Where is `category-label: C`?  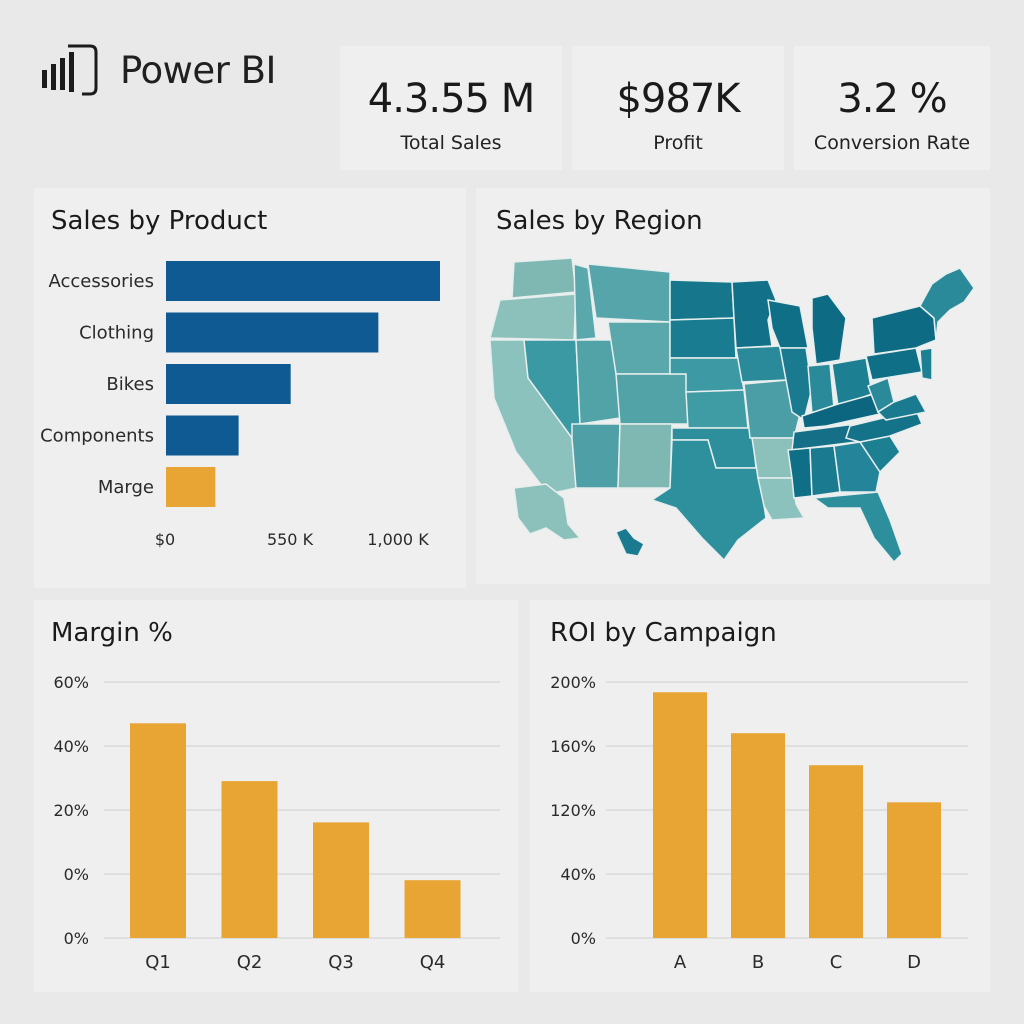 category-label: C is located at coordinates (836, 962).